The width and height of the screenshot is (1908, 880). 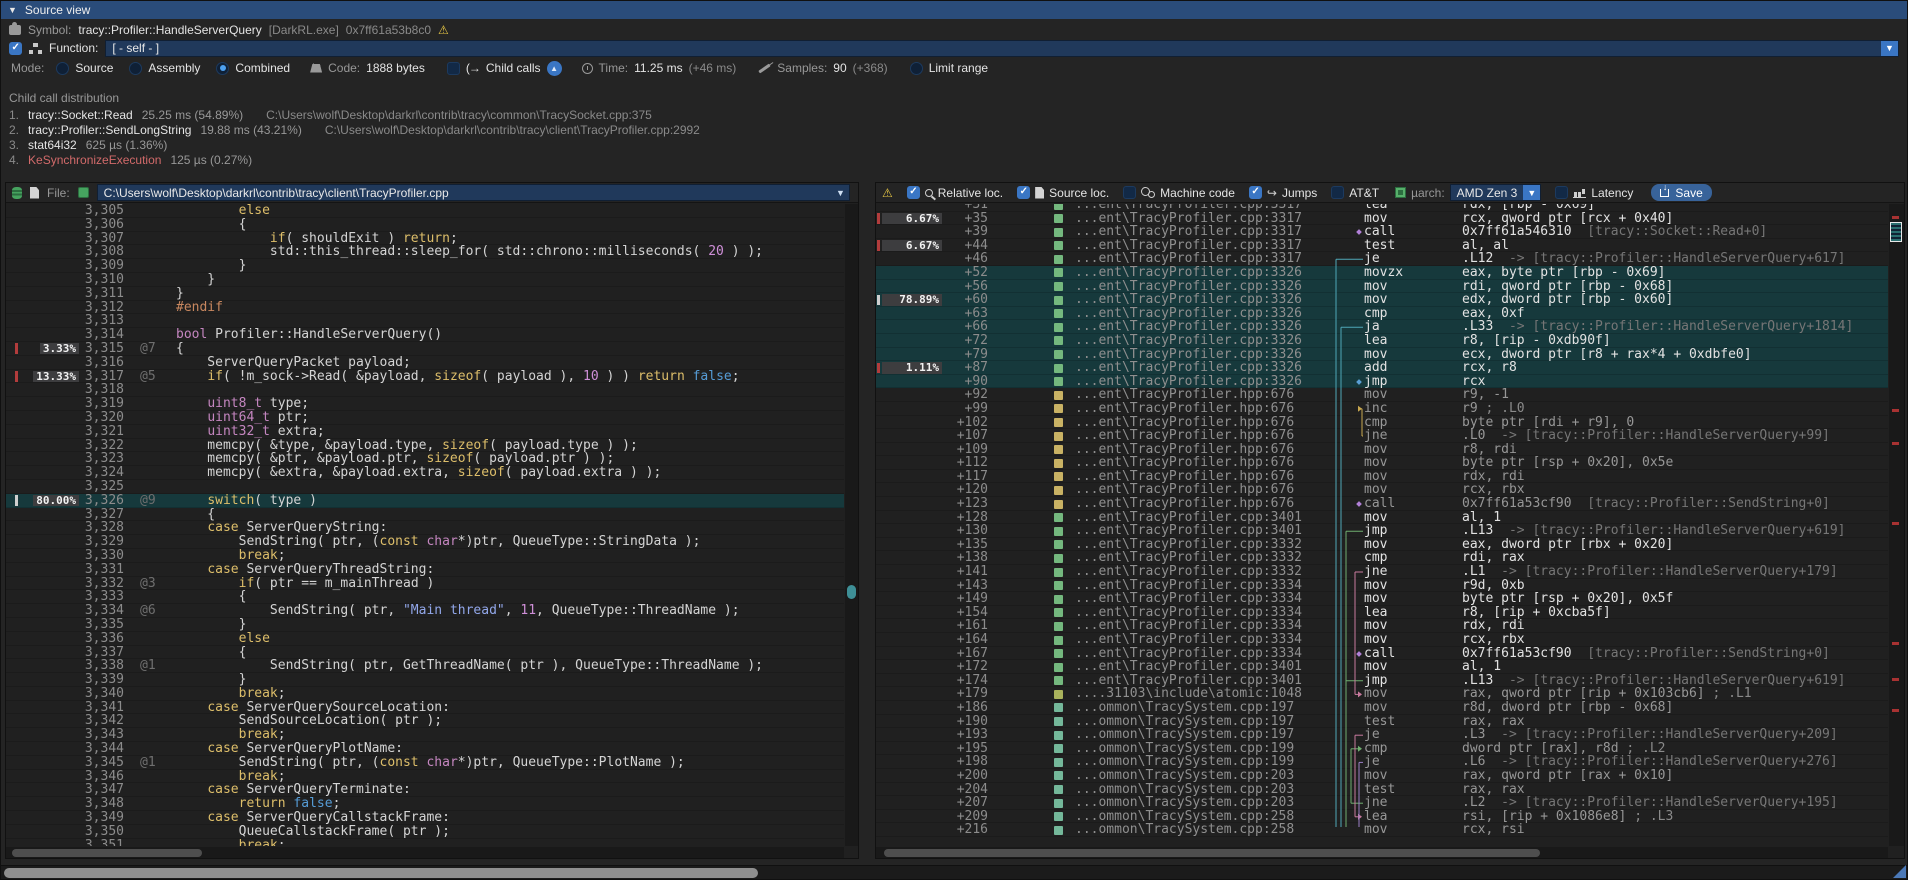 What do you see at coordinates (1376, 803) in the screenshot?
I see `instruction-mnemonic: jne` at bounding box center [1376, 803].